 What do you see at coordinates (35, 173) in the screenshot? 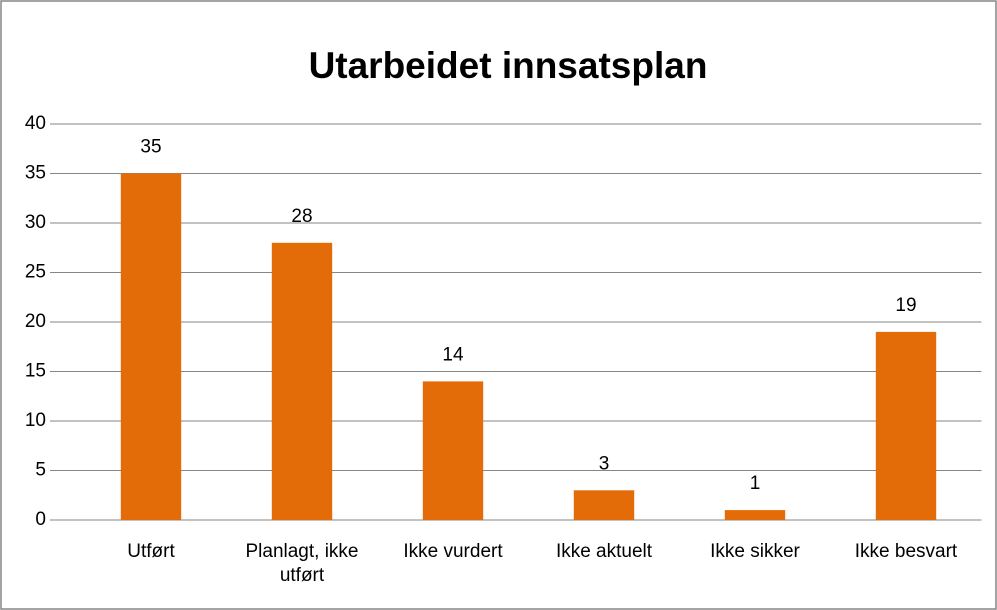
I see `y-tick-label: 35` at bounding box center [35, 173].